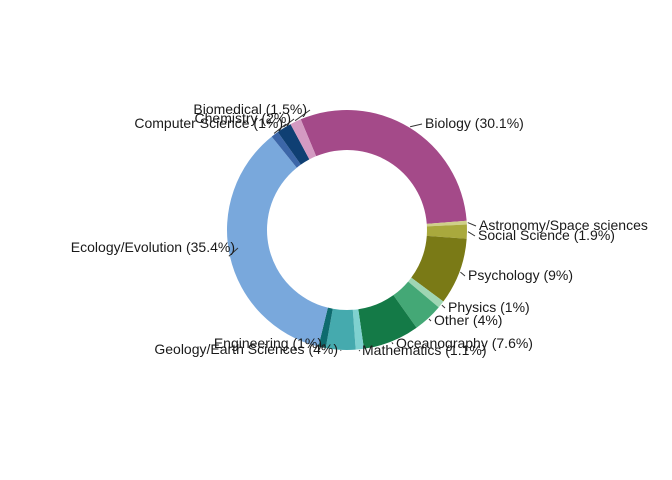 The image size is (672, 480). What do you see at coordinates (387, 322) in the screenshot?
I see `slice-oceanography` at bounding box center [387, 322].